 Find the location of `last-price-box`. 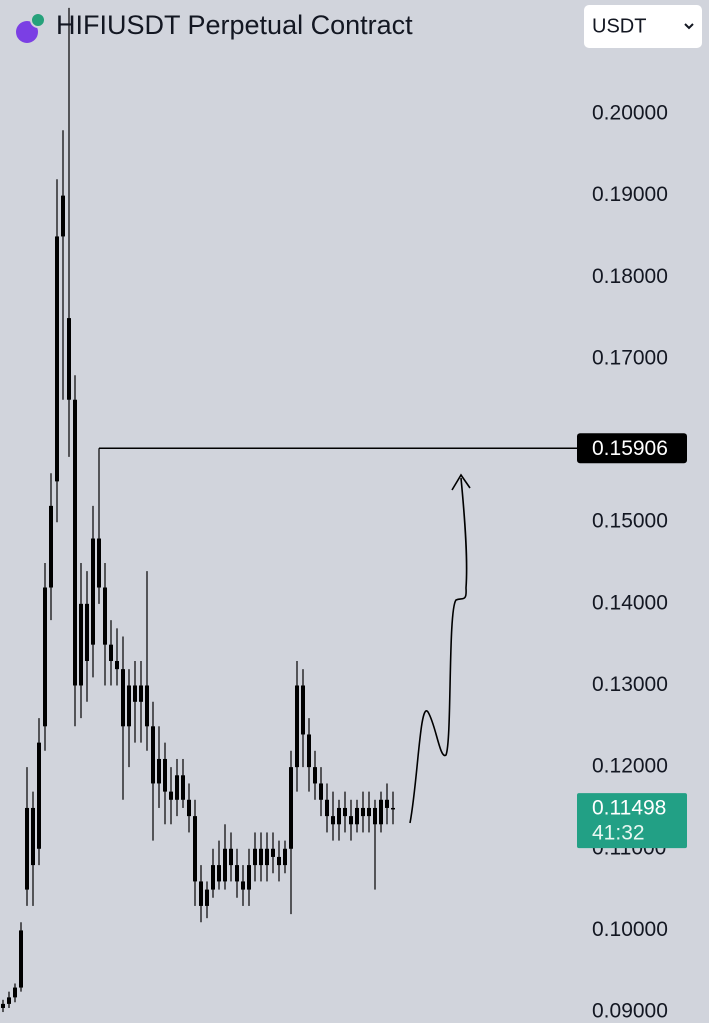

last-price-box is located at coordinates (632, 821).